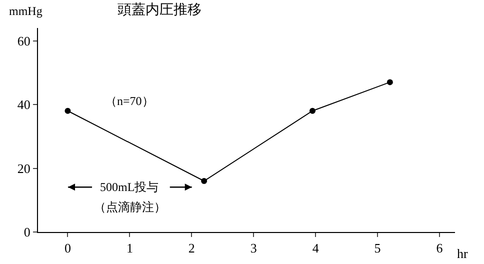 The image size is (484, 264). What do you see at coordinates (23, 168) in the screenshot?
I see `y-tick-label: 20` at bounding box center [23, 168].